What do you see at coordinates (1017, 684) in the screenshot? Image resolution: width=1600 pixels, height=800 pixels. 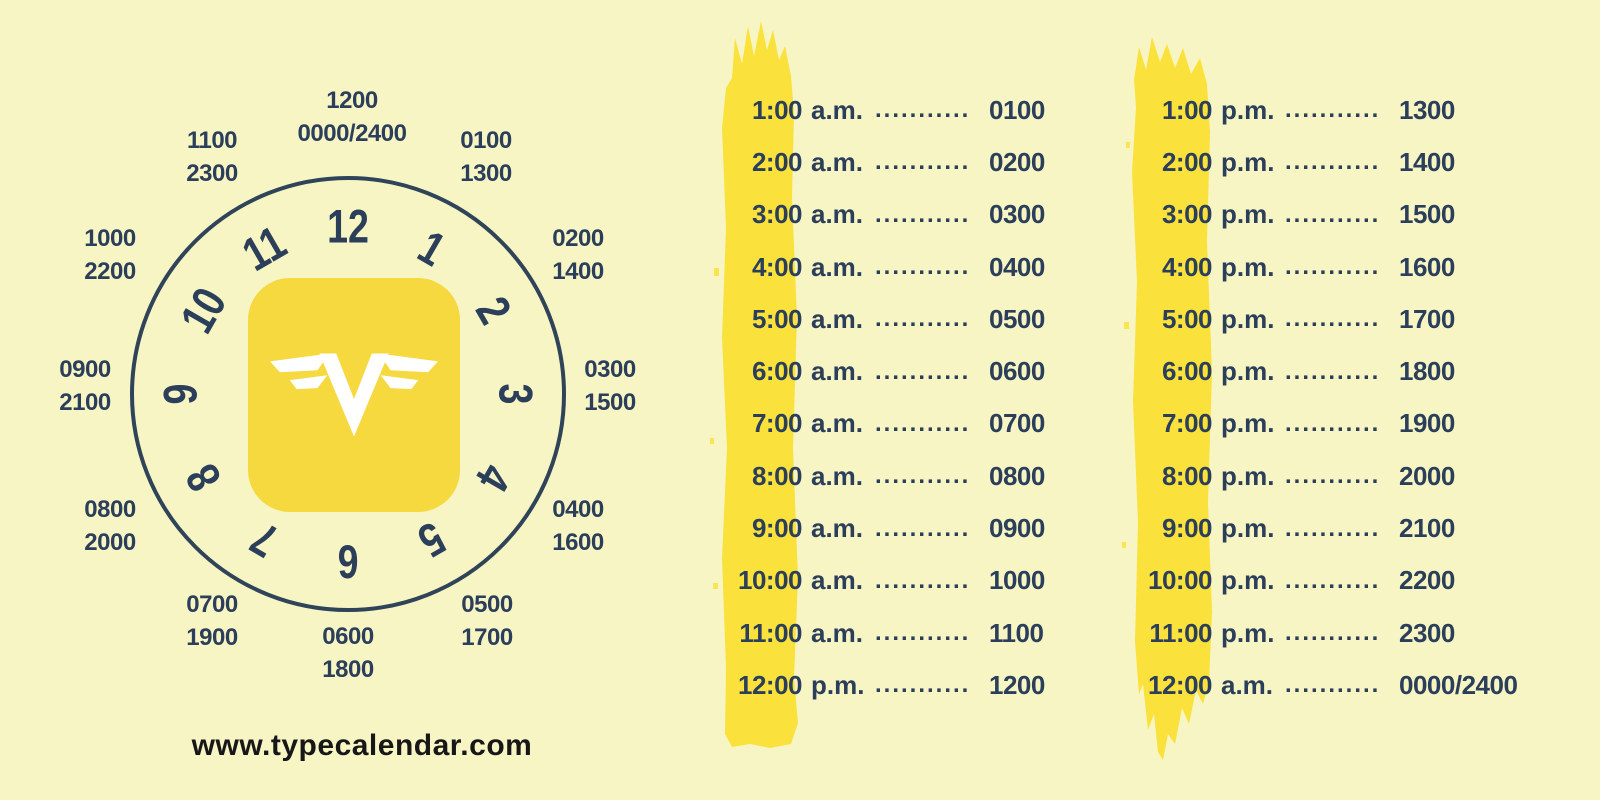 I see `military-time-value: 1200` at bounding box center [1017, 684].